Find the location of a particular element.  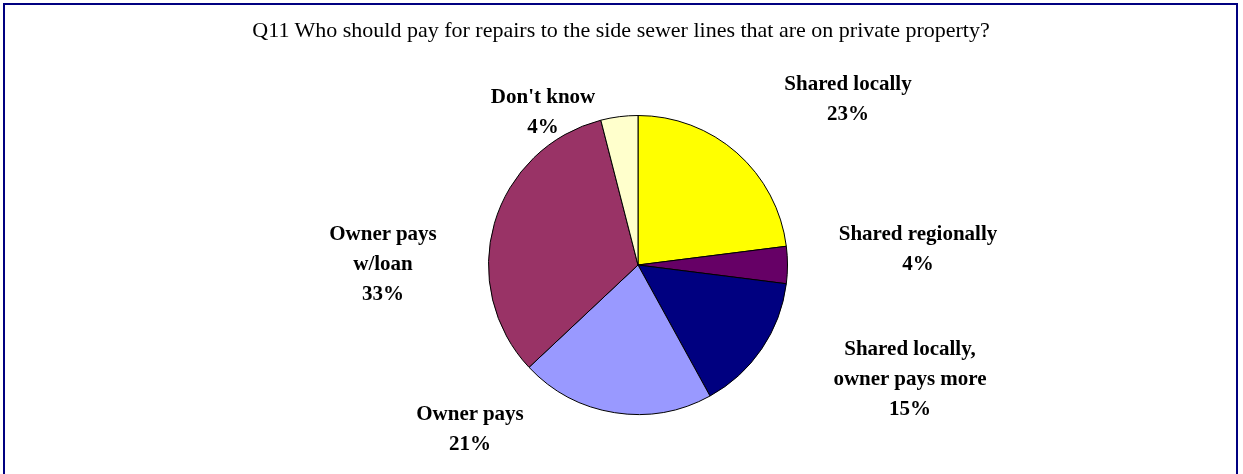

data-label: 33% is located at coordinates (383, 293).